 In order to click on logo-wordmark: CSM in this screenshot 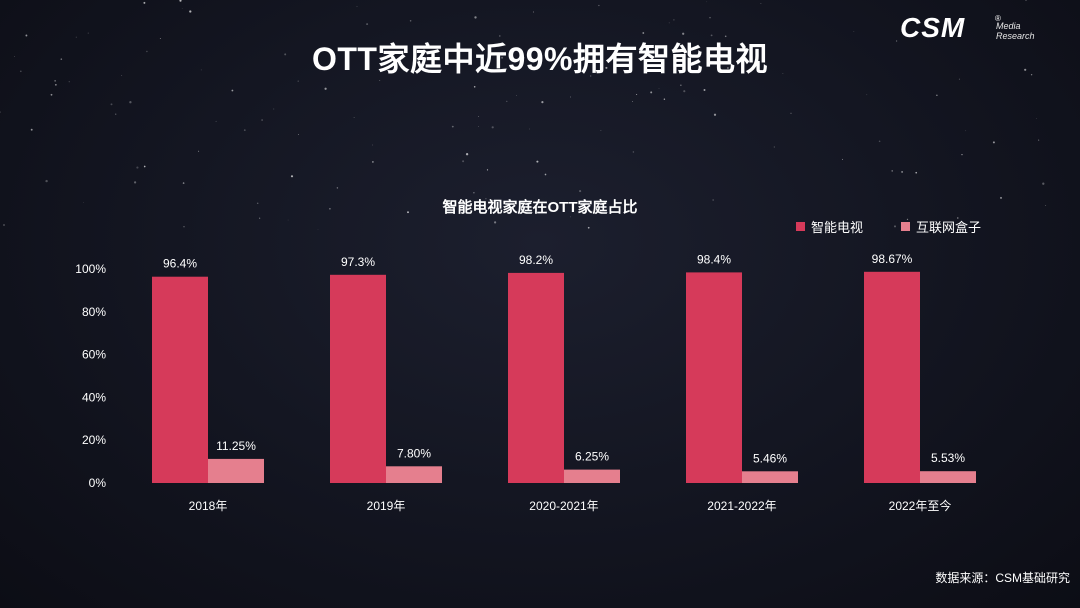, I will do `click(933, 27)`.